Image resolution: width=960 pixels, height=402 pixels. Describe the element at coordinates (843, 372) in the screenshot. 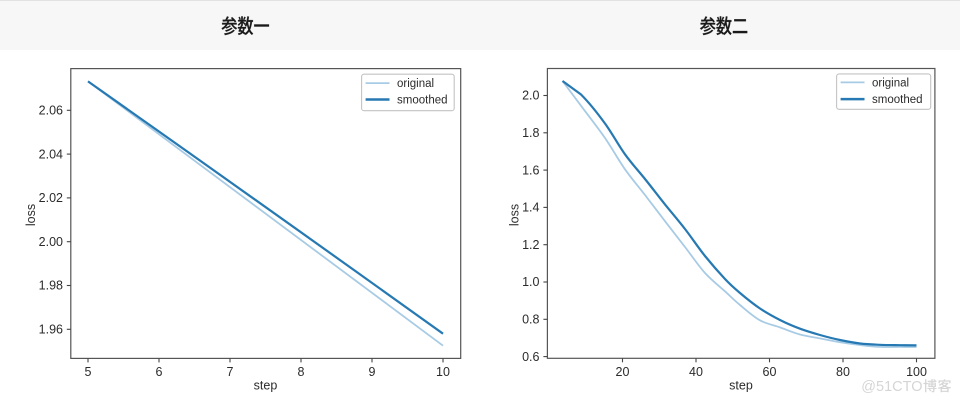

I see `svg-text: 80` at that location.